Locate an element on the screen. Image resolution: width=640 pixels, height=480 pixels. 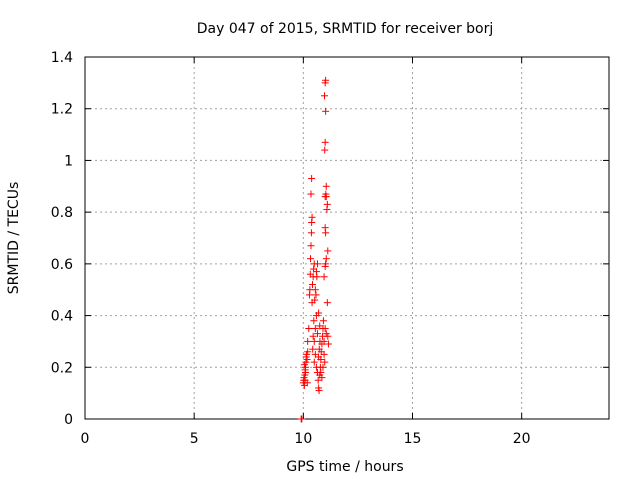
y-axis-label: SRMTID / TECUs is located at coordinates (14, 238).